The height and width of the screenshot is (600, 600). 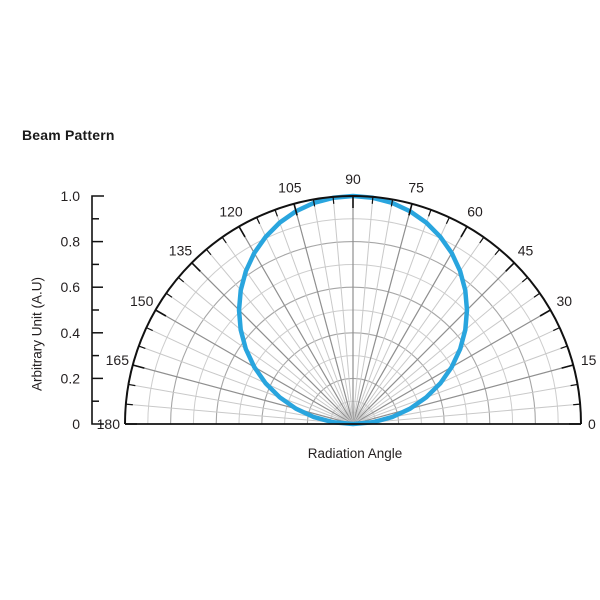 I want to click on angle-tick-label: 105, so click(x=290, y=187).